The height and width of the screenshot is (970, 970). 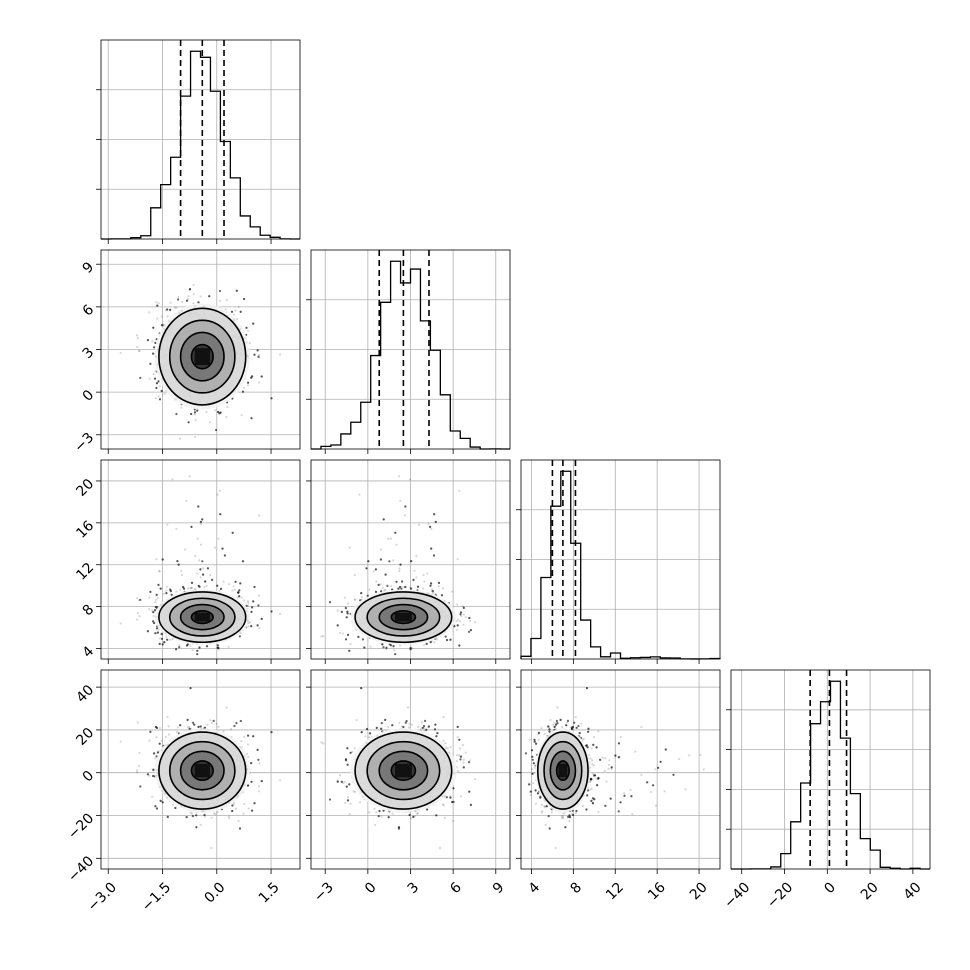 I want to click on density-peak, so click(x=202, y=357).